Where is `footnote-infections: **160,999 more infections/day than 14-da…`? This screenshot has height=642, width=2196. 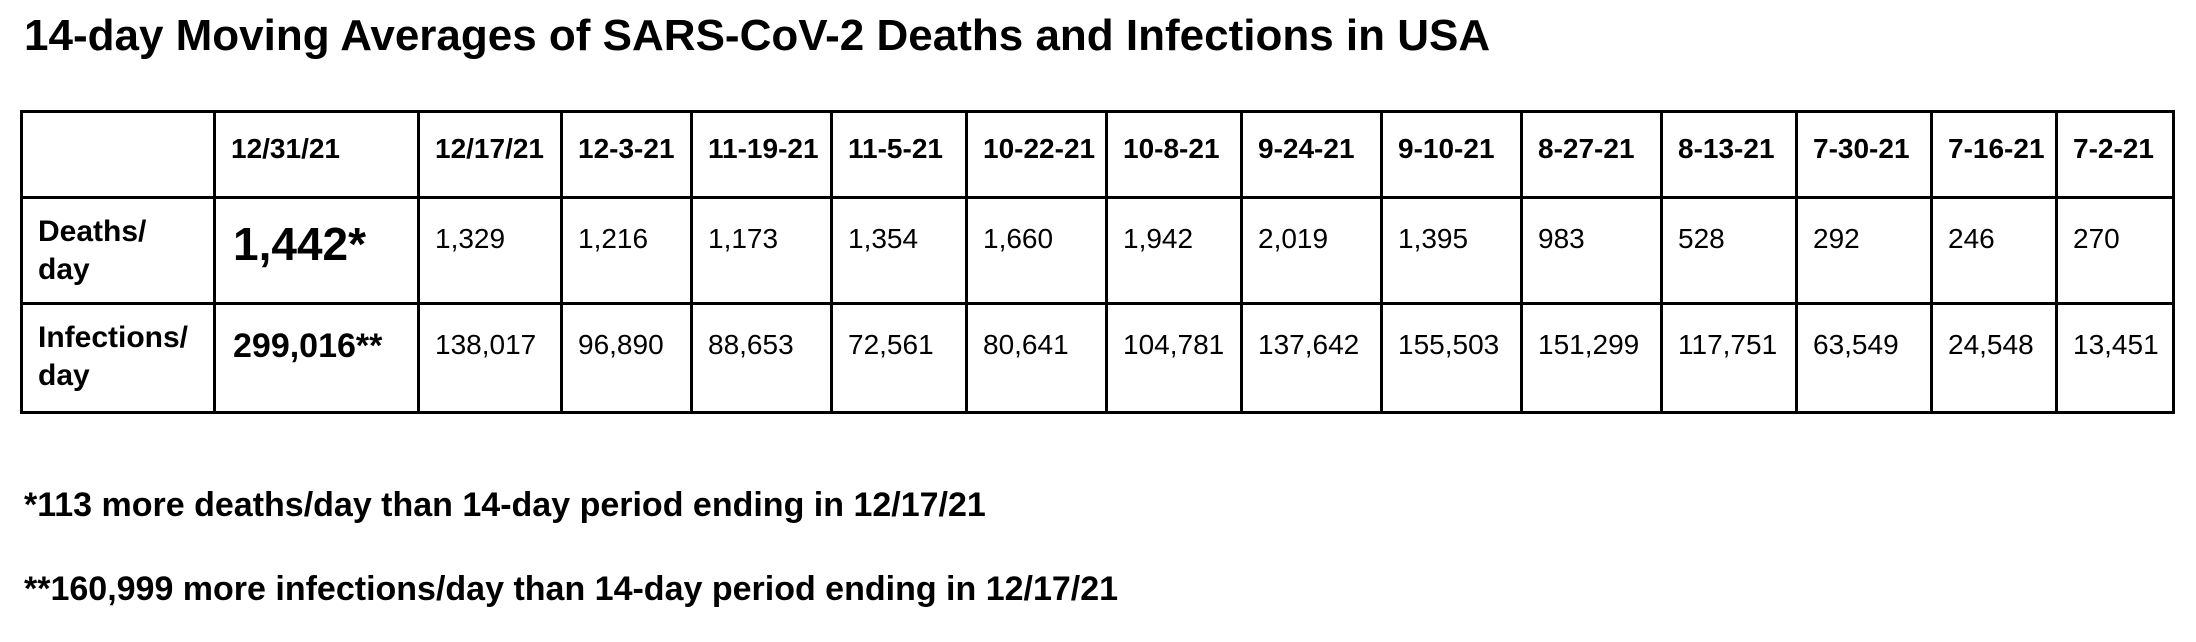
footnote-infections: **160,999 more infections/day than 14-da… is located at coordinates (571, 589).